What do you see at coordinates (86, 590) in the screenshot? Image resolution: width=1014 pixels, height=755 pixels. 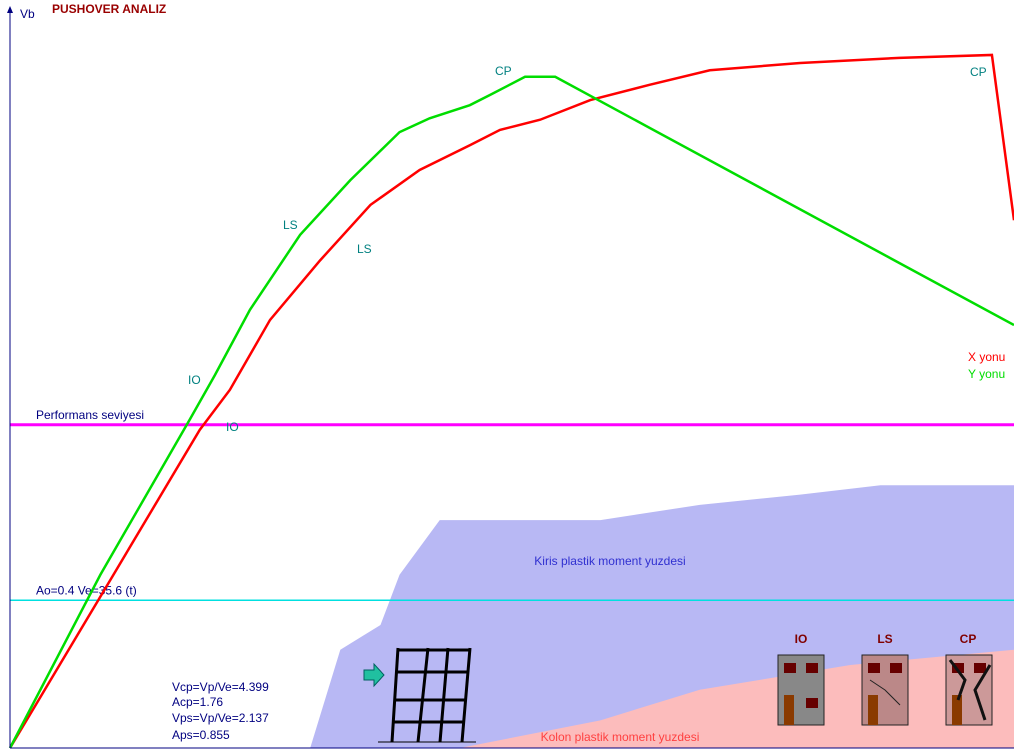 I see `reference-label: Ao=0.4 Ve=35.6 (t)` at bounding box center [86, 590].